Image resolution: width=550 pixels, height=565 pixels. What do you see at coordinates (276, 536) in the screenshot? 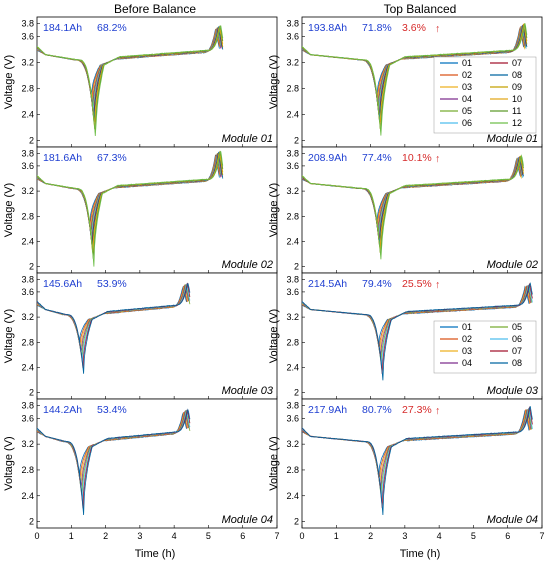
I see `xtick-label: 7` at bounding box center [276, 536].